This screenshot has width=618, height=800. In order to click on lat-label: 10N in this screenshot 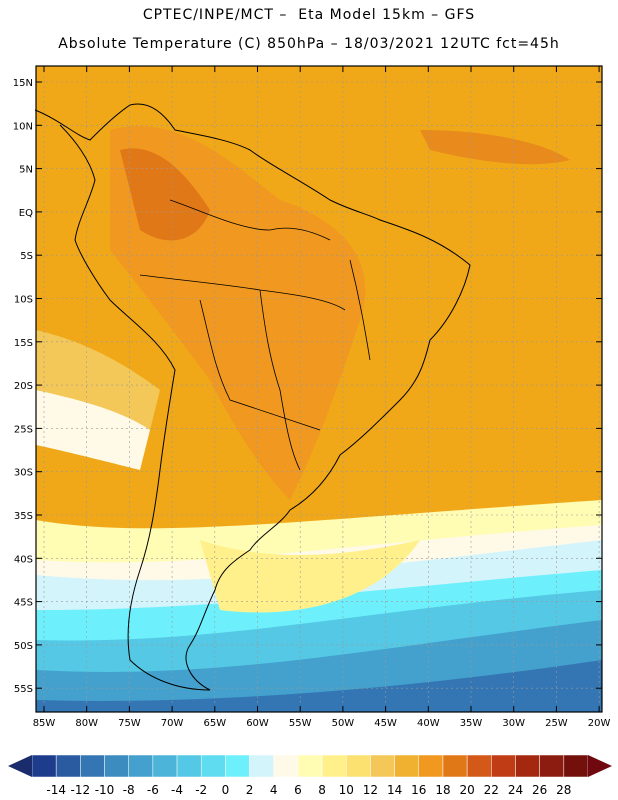, I will do `click(23, 126)`.